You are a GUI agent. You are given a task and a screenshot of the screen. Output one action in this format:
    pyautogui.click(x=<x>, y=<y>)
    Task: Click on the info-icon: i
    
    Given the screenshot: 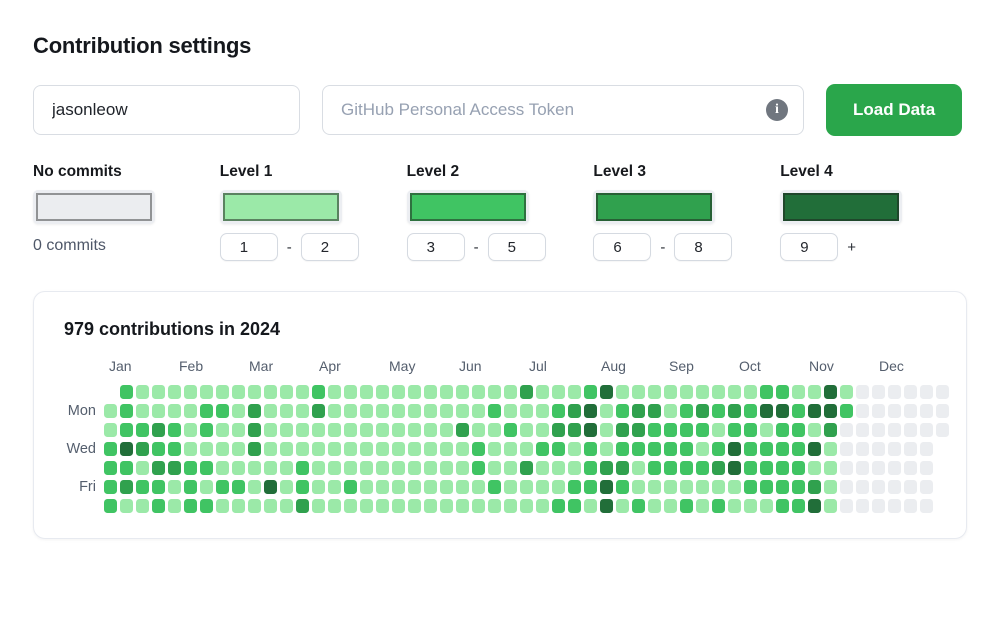 What is the action you would take?
    pyautogui.click(x=777, y=110)
    